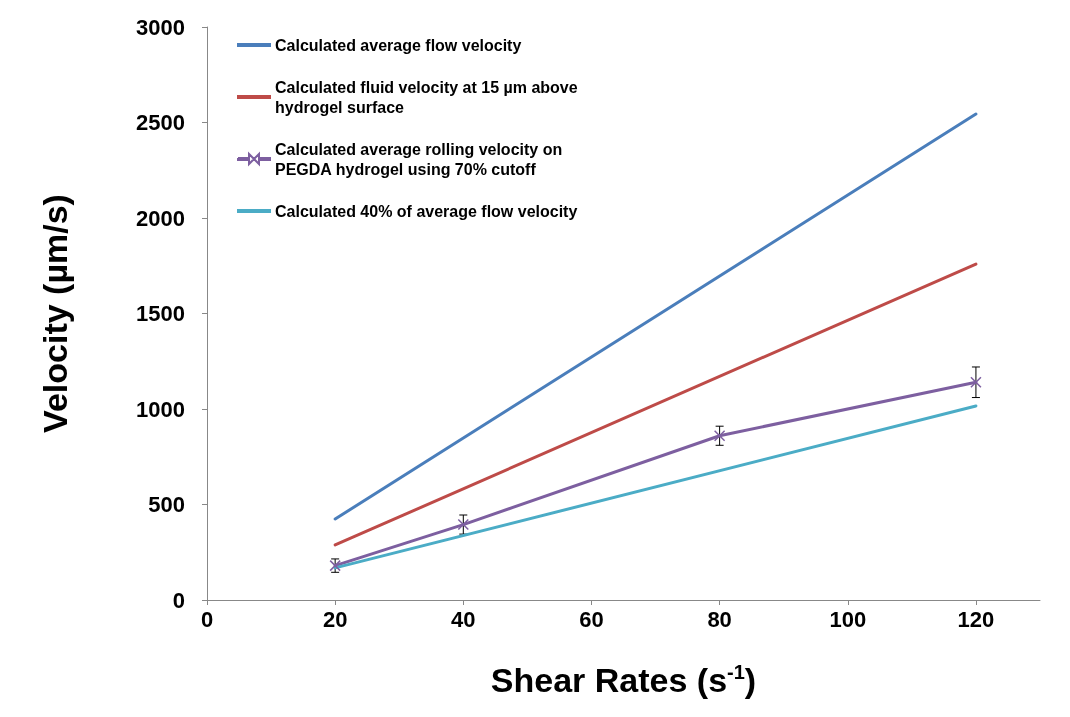 Image resolution: width=1070 pixels, height=717 pixels. I want to click on y-tick-label: 2500, so click(160, 122).